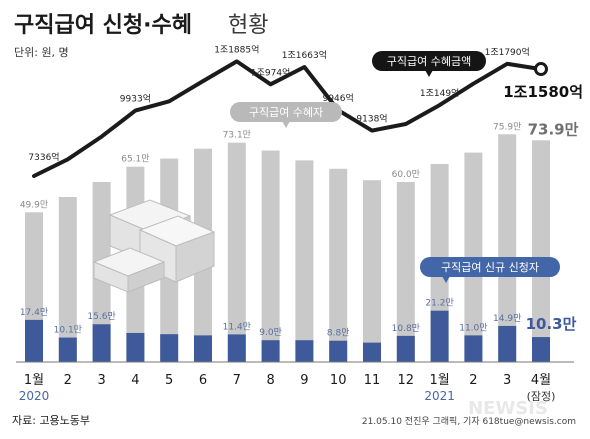  I want to click on amount-value-label: 9946억, so click(338, 98).